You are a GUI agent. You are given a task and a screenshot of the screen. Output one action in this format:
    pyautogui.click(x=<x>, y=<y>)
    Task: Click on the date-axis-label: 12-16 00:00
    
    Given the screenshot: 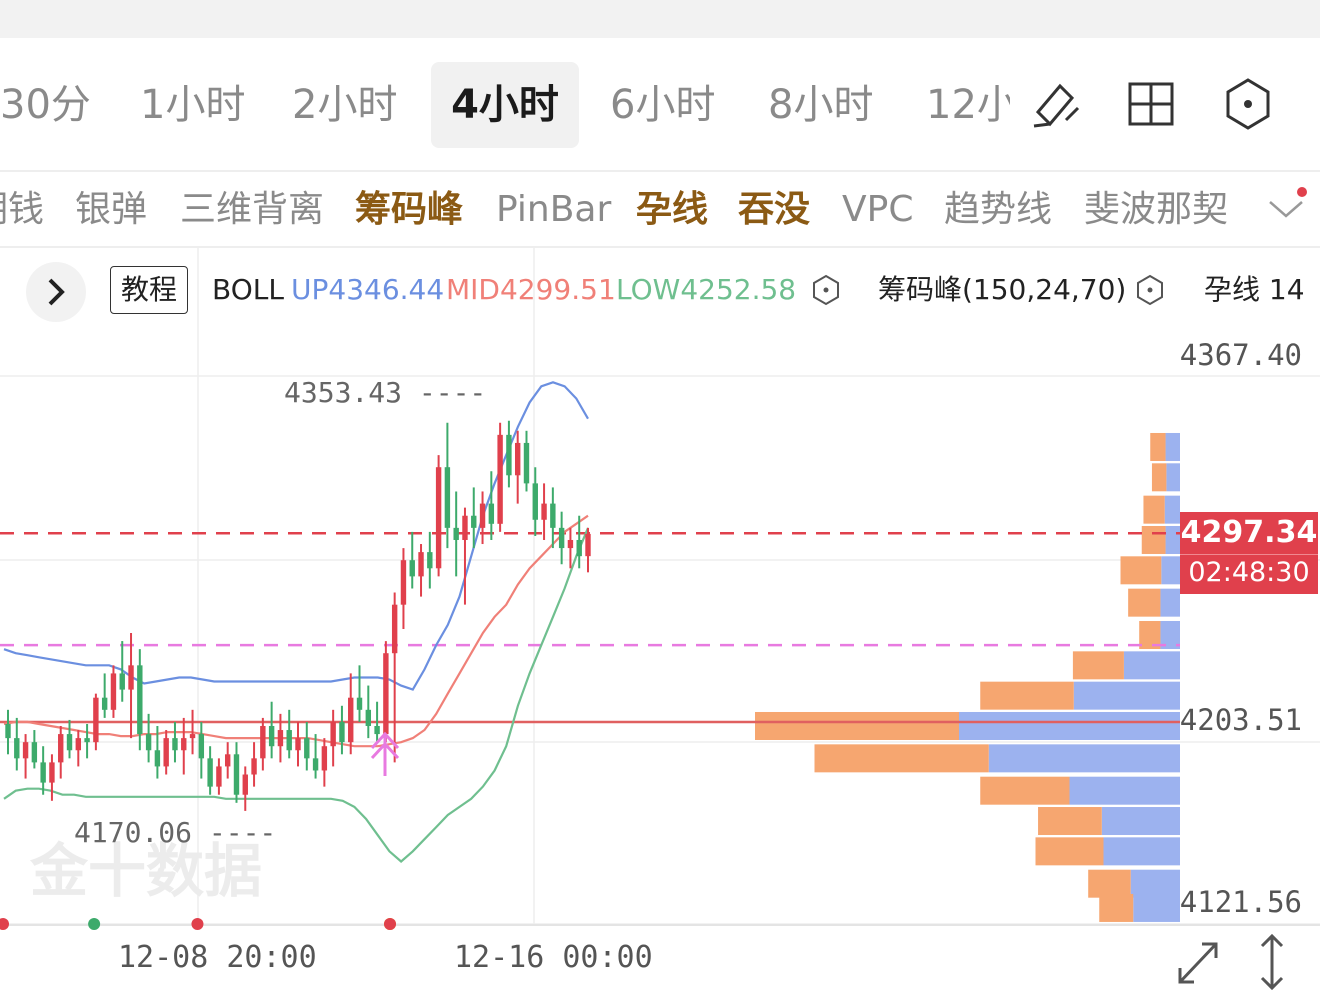 What is the action you would take?
    pyautogui.click(x=553, y=957)
    